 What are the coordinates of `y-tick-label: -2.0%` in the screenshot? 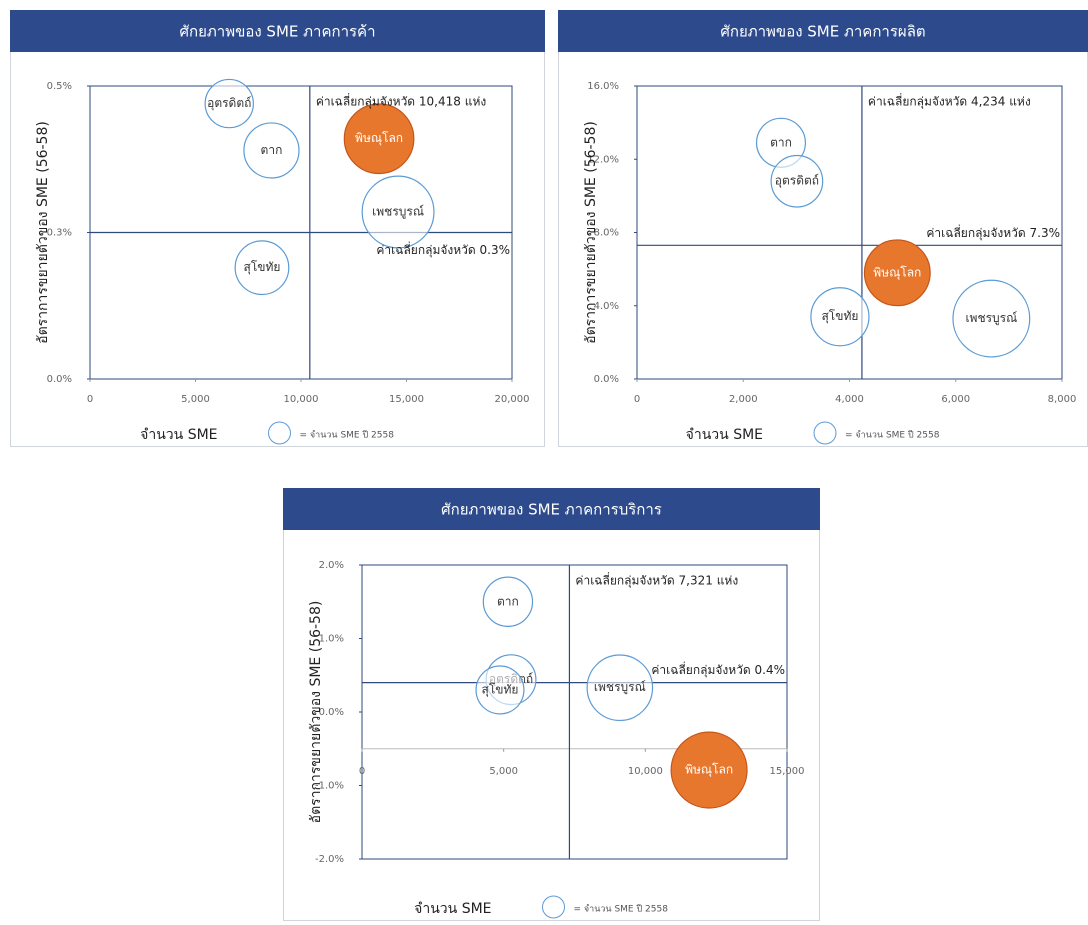 It's located at (329, 859).